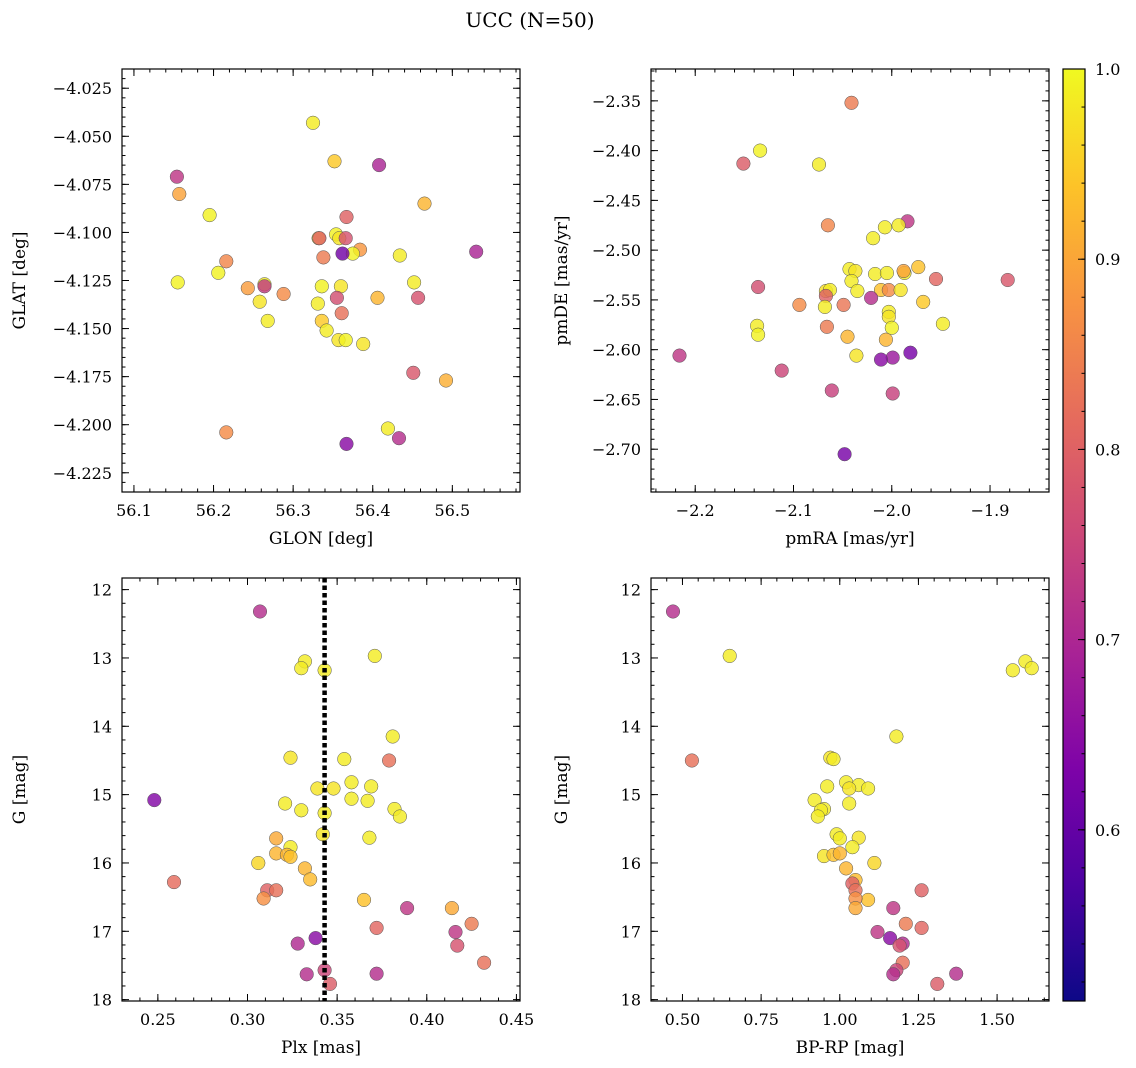  Describe the element at coordinates (1107, 259) in the screenshot. I see `colorbar-tick-label: 0.9` at that location.